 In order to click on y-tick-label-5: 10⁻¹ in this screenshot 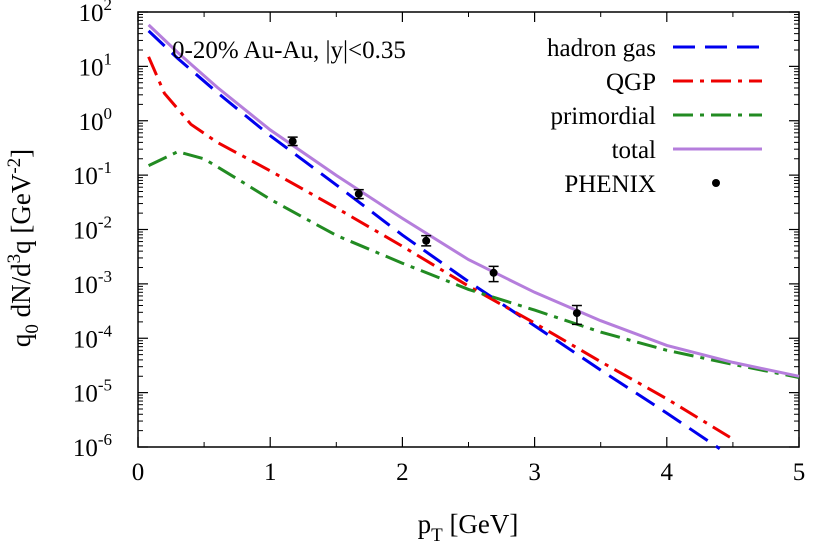, I will do `click(92, 174)`.